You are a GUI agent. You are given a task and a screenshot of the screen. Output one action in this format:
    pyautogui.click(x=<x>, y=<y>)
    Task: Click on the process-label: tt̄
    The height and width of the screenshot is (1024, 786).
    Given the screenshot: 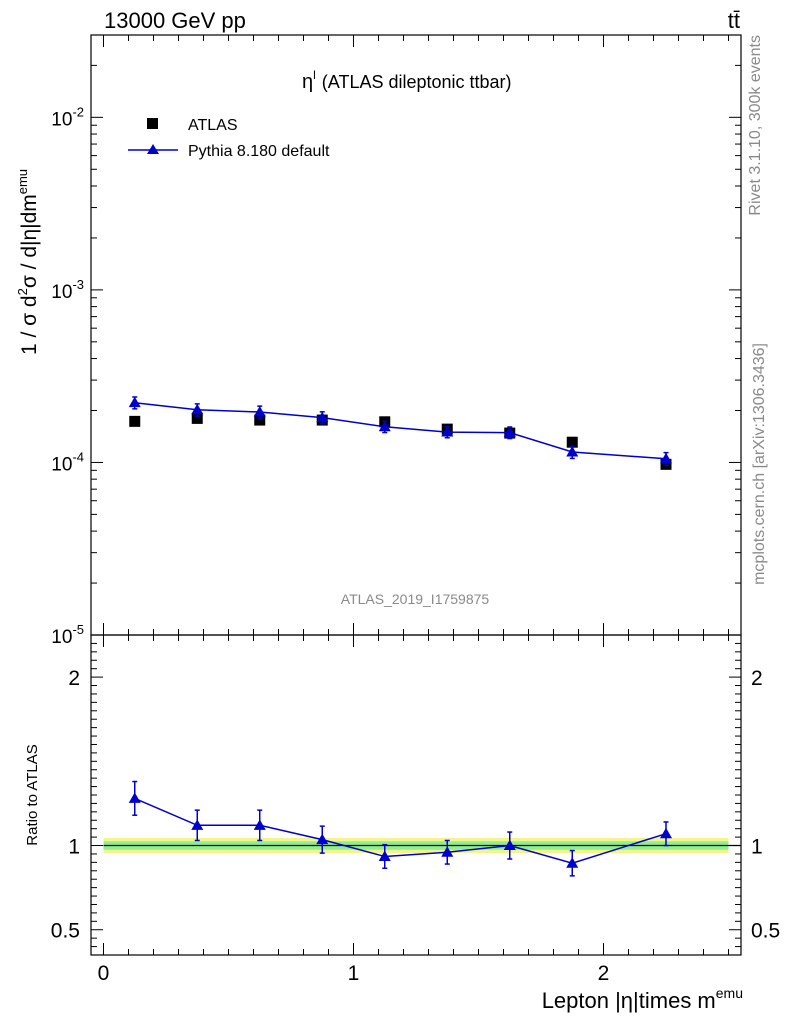 What is the action you would take?
    pyautogui.click(x=734, y=20)
    